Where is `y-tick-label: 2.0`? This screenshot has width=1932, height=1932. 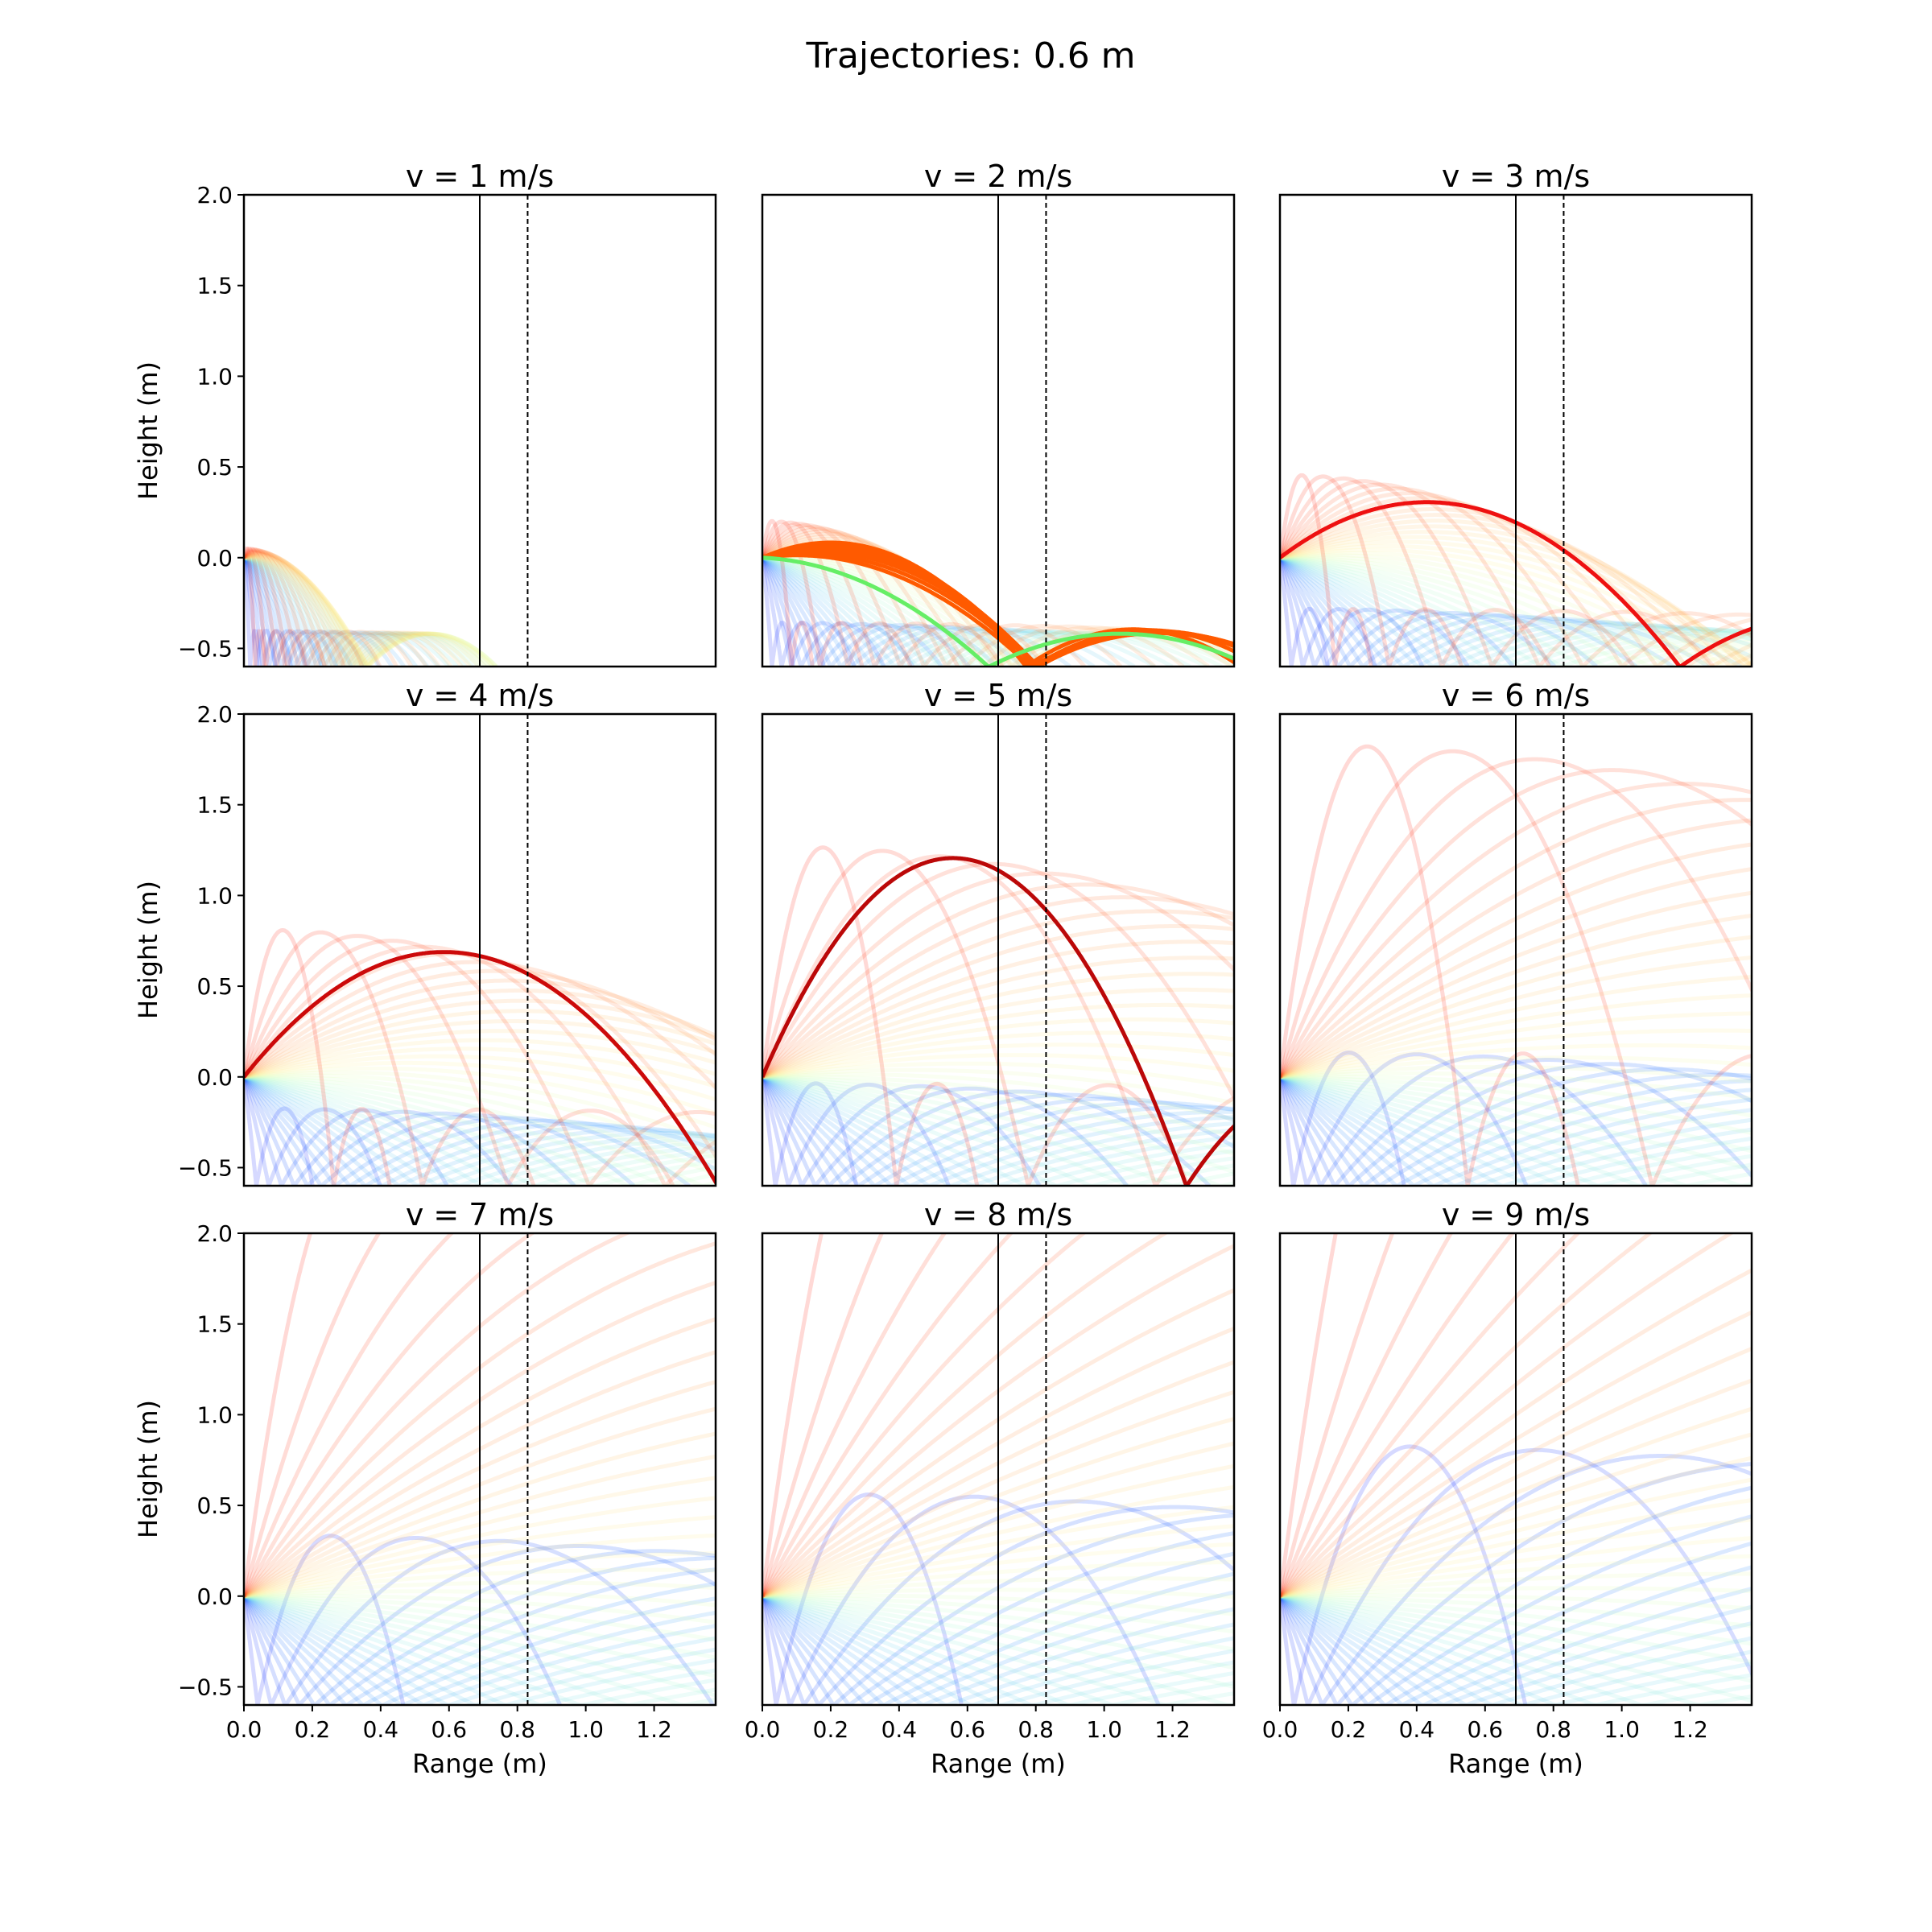
y-tick-label: 2.0 is located at coordinates (214, 1233).